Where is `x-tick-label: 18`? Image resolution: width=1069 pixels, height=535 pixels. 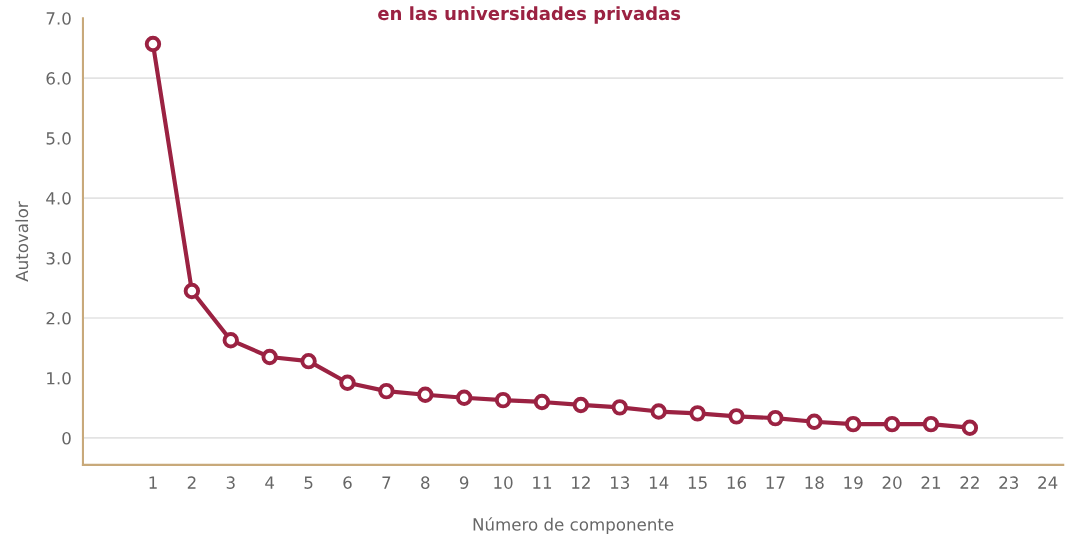 x-tick-label: 18 is located at coordinates (814, 482).